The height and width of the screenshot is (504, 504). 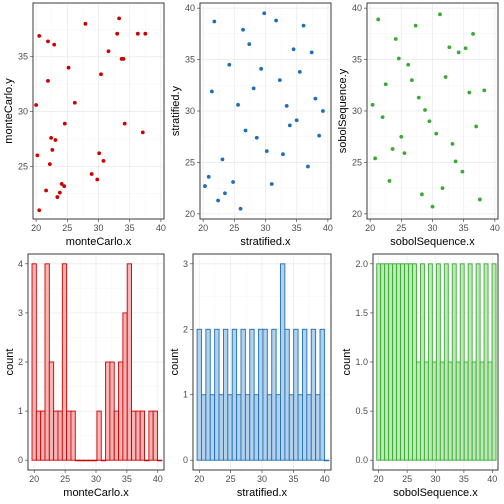 I want to click on x-axis-title: stratified.x, so click(x=262, y=493).